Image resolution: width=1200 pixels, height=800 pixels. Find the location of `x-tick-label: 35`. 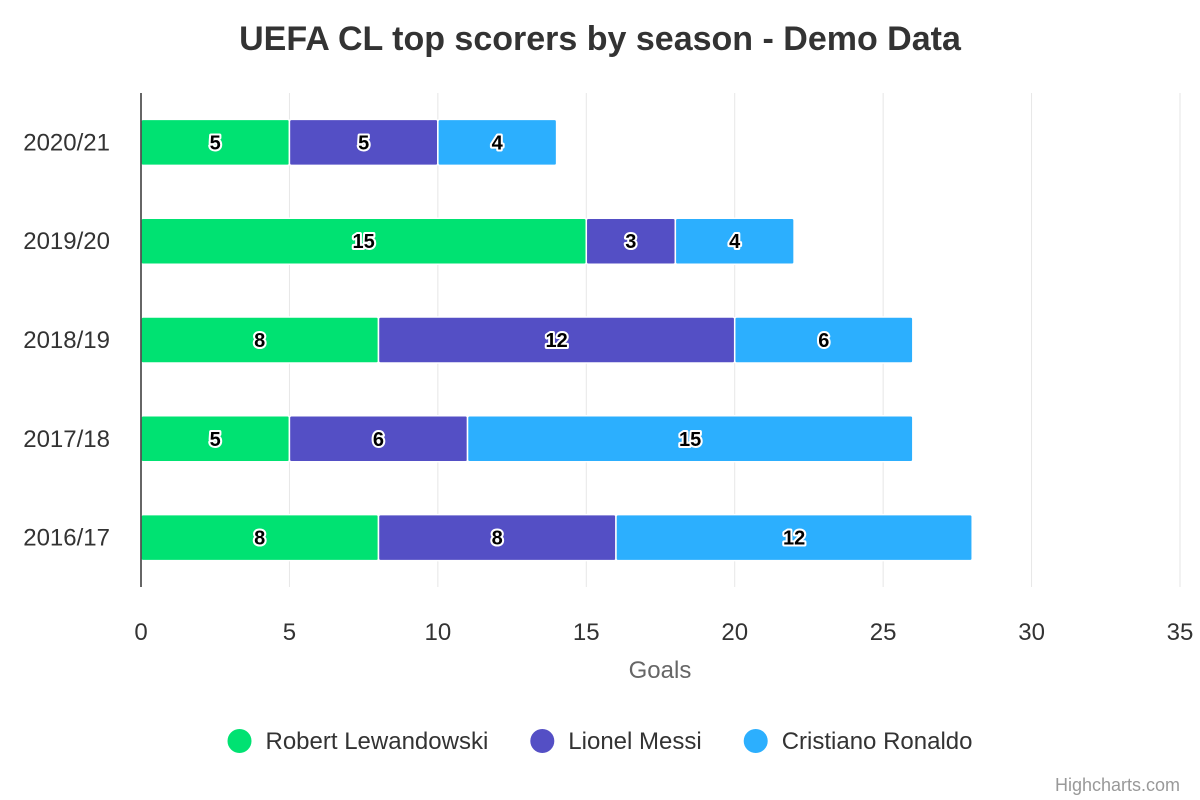

x-tick-label: 35 is located at coordinates (1180, 632).